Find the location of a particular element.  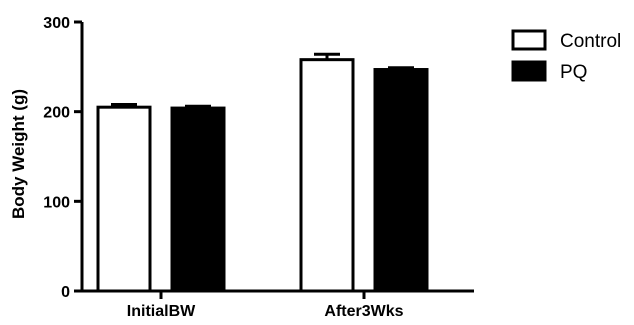

y-tick-label-100: 100 is located at coordinates (56, 202).